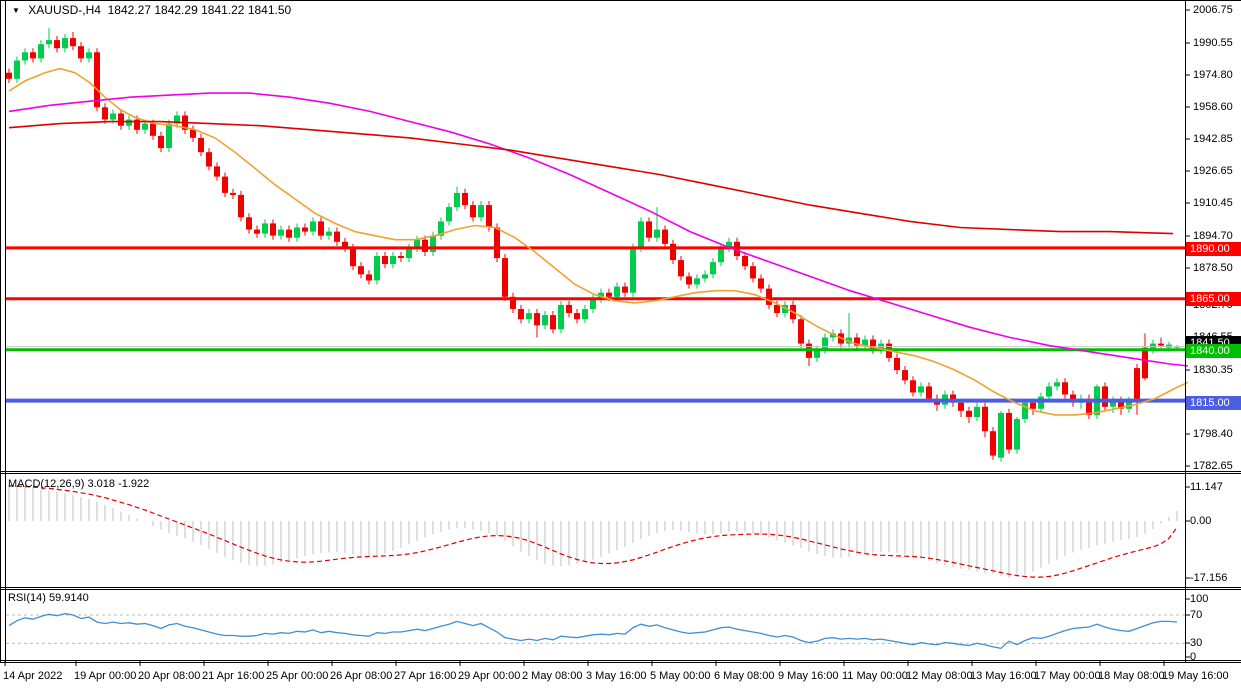 This screenshot has height=690, width=1241. Describe the element at coordinates (1131, 676) in the screenshot. I see `time-axis-label: 18 May 08:00` at that location.